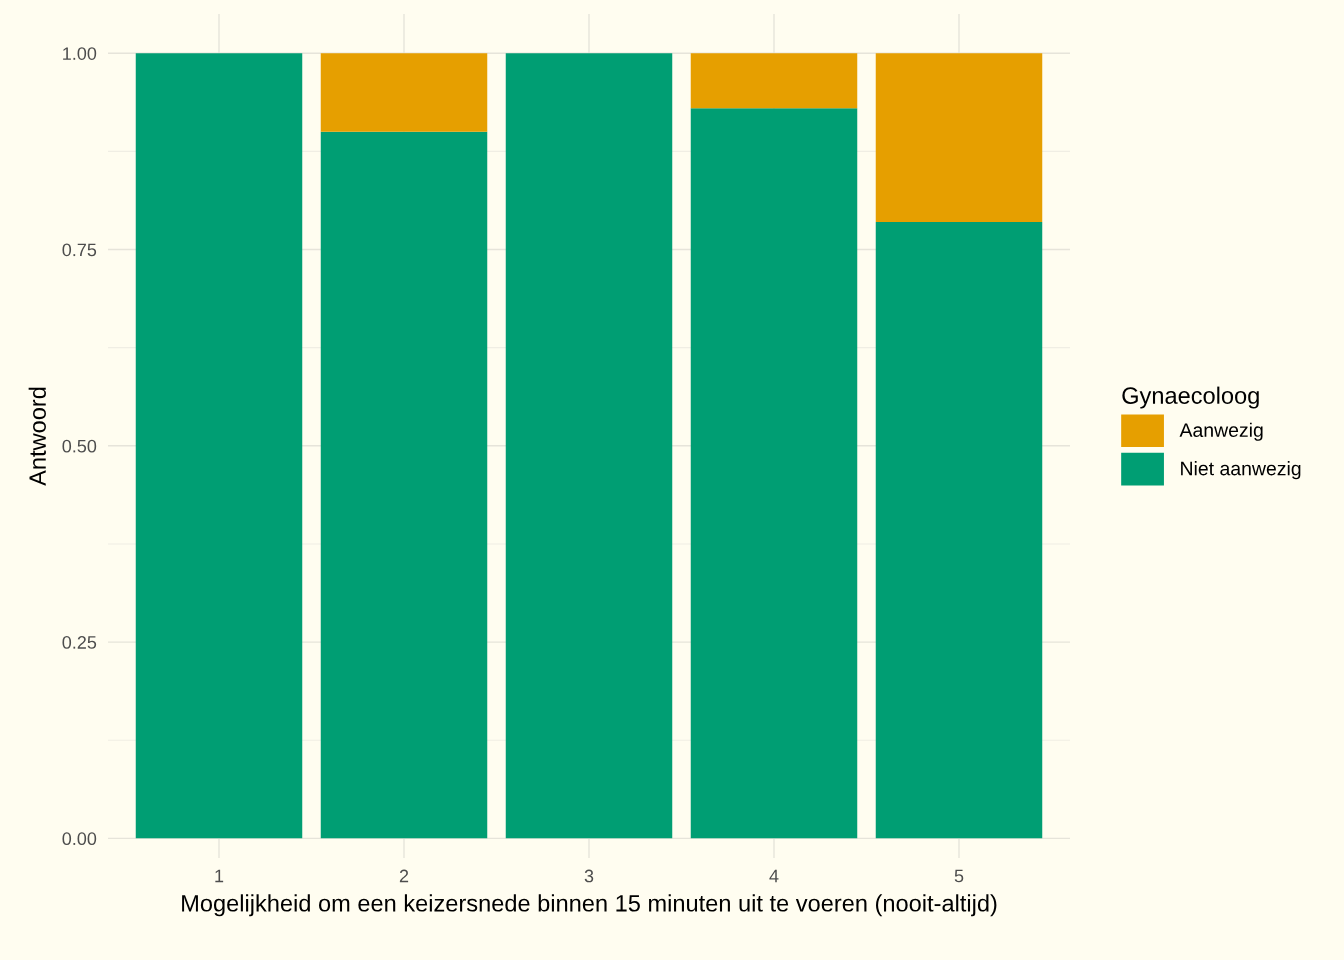 This screenshot has height=960, width=1344. I want to click on y-tick-label: 0.00, so click(79, 839).